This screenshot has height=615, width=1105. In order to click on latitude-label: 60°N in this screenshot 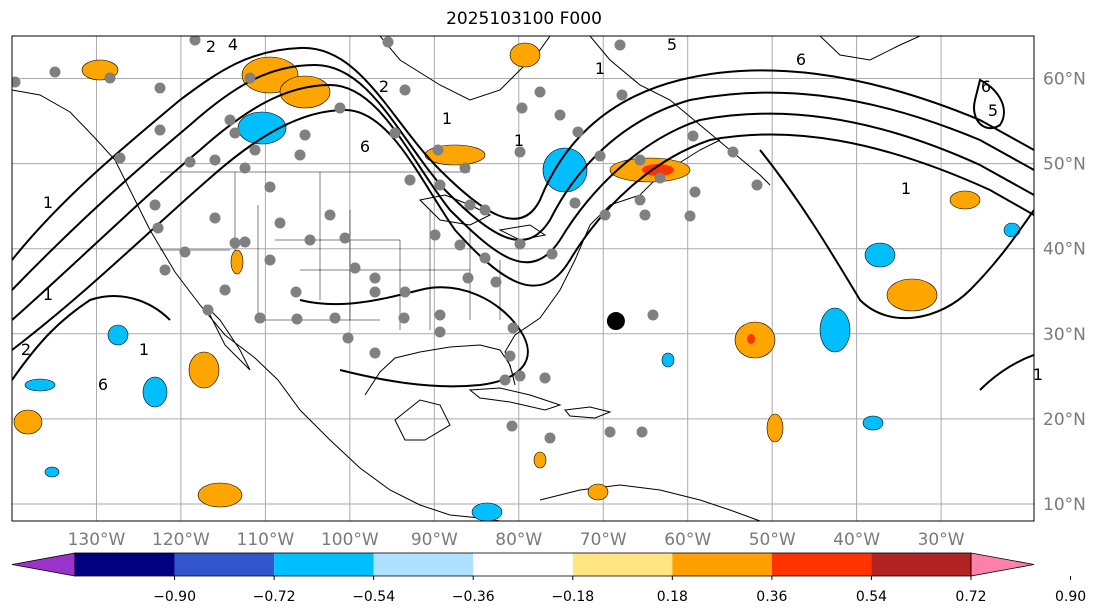, I will do `click(1064, 80)`.